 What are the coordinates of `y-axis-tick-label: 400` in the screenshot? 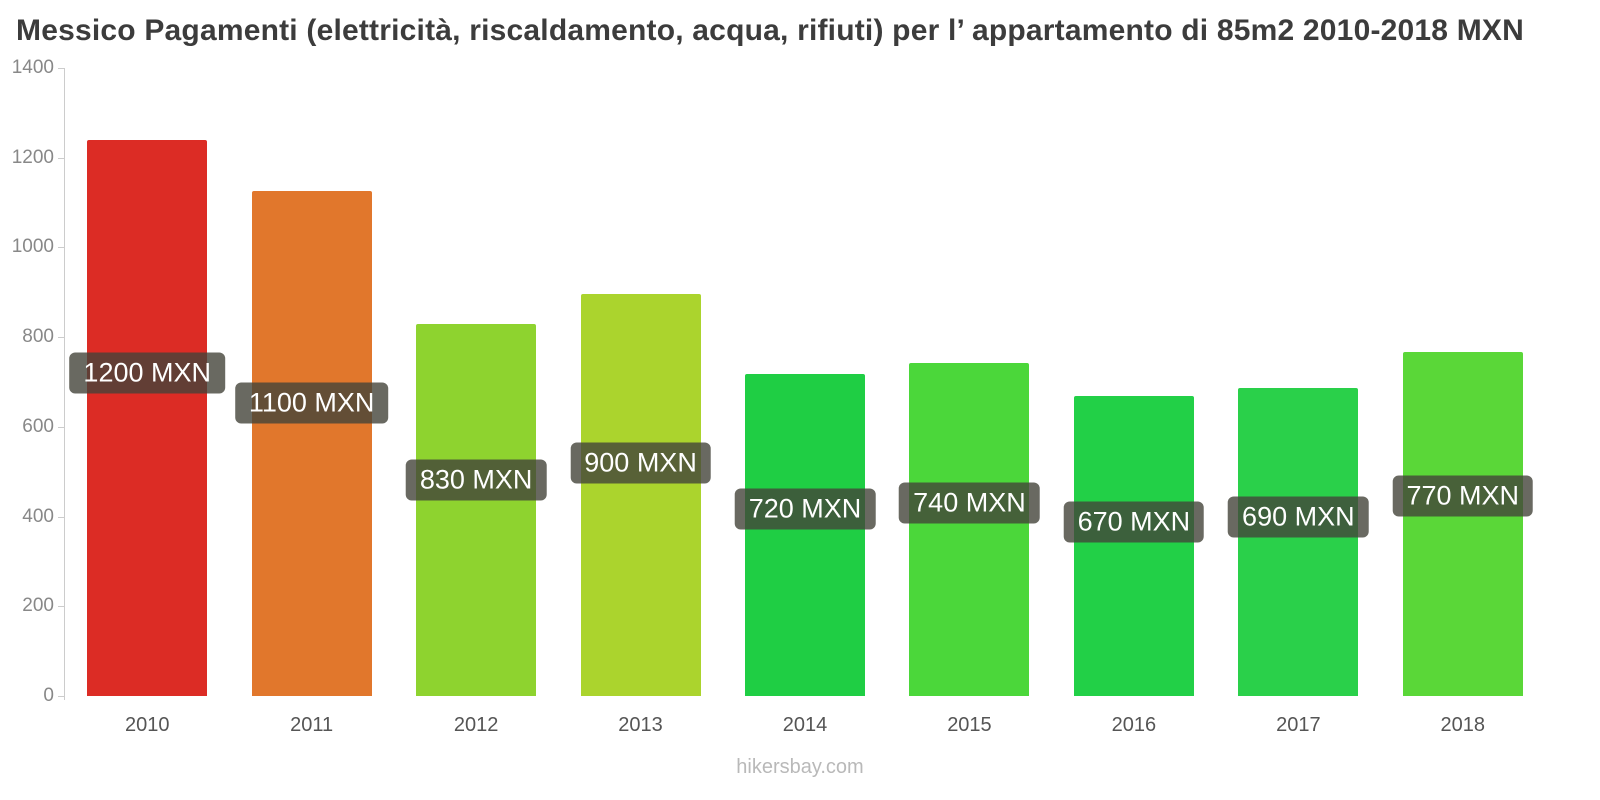 It's located at (38, 516).